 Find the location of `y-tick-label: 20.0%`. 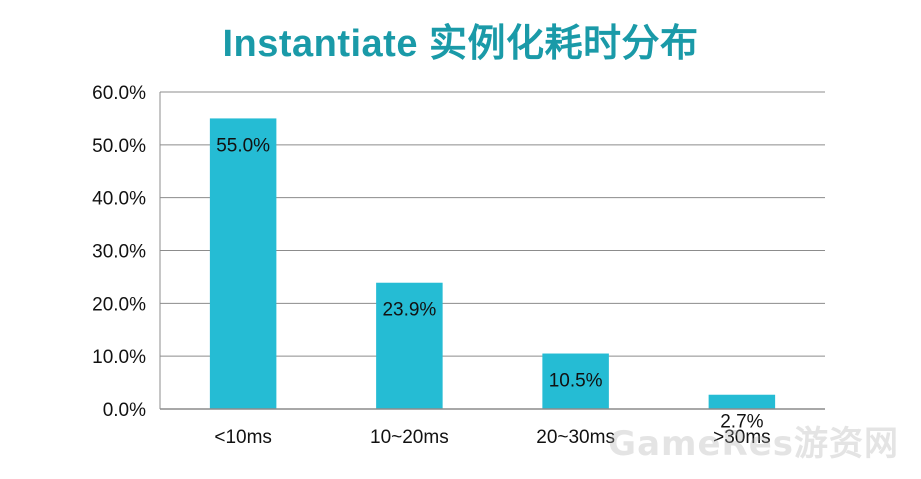

y-tick-label: 20.0% is located at coordinates (119, 304).